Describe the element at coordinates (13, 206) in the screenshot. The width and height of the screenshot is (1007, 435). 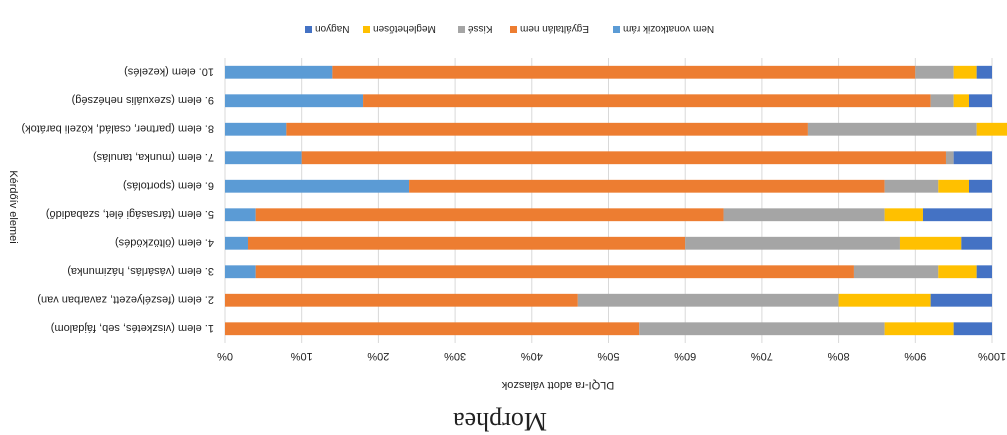
I see `y-axis-title: Kérdőív elemei` at that location.